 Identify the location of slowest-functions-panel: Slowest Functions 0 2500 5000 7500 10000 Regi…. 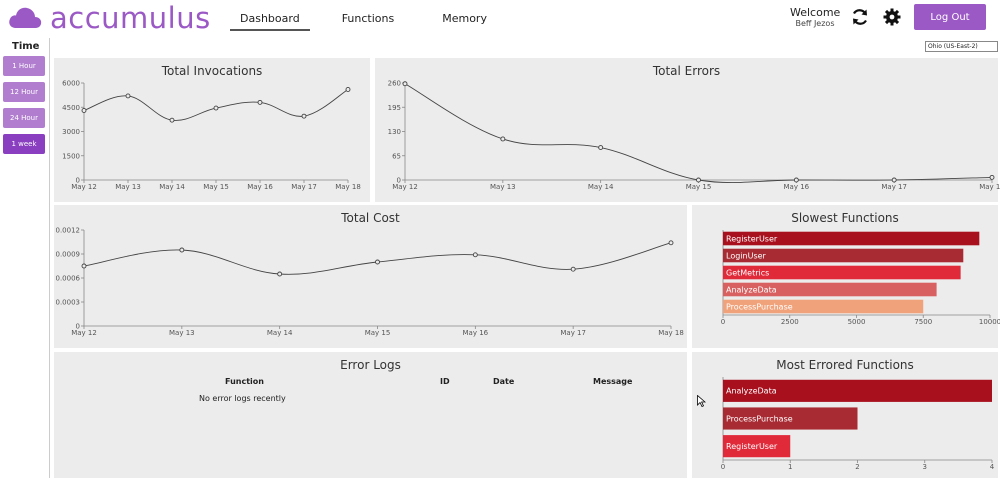
(846, 276).